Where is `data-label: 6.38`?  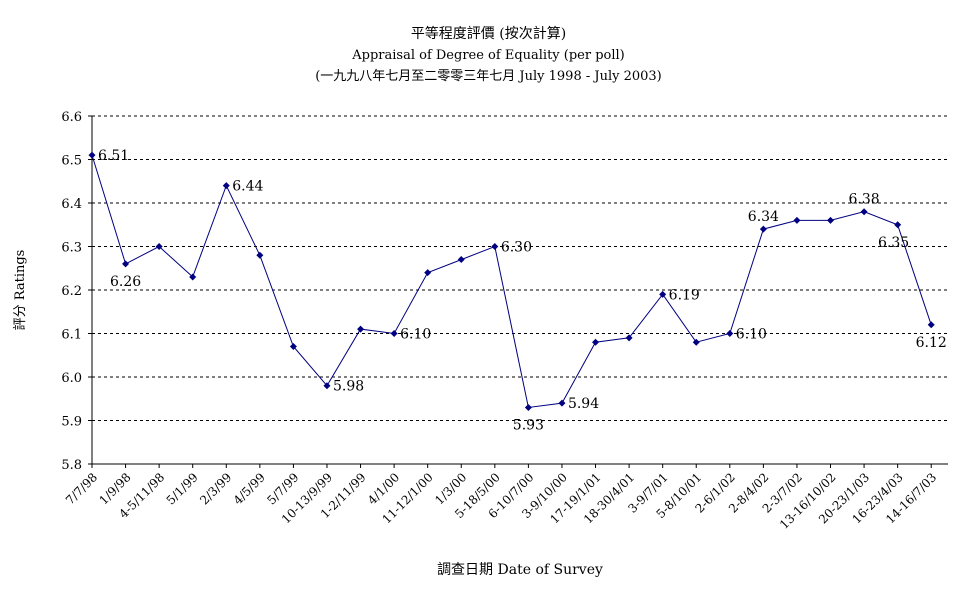
data-label: 6.38 is located at coordinates (863, 200).